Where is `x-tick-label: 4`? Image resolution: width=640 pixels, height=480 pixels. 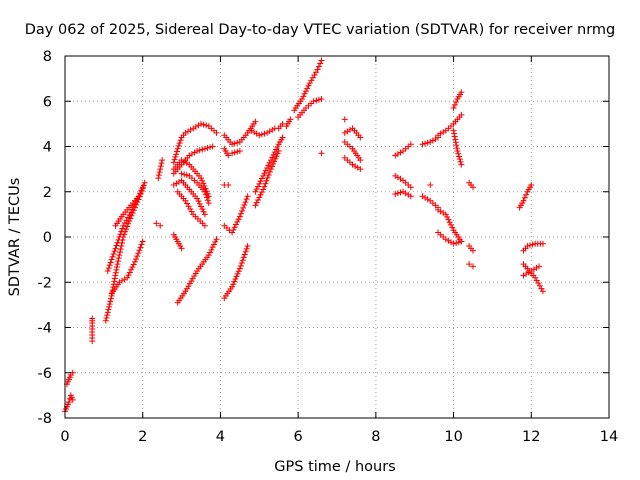
x-tick-label: 4 is located at coordinates (220, 437).